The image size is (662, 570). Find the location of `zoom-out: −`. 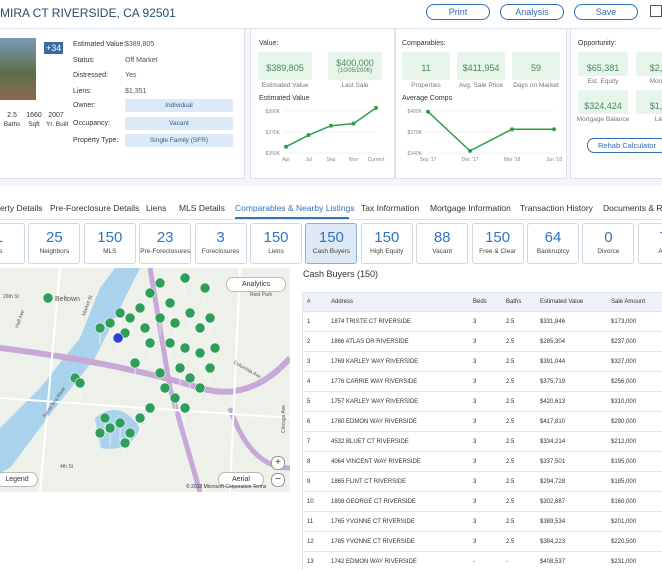

zoom-out: − is located at coordinates (278, 480).